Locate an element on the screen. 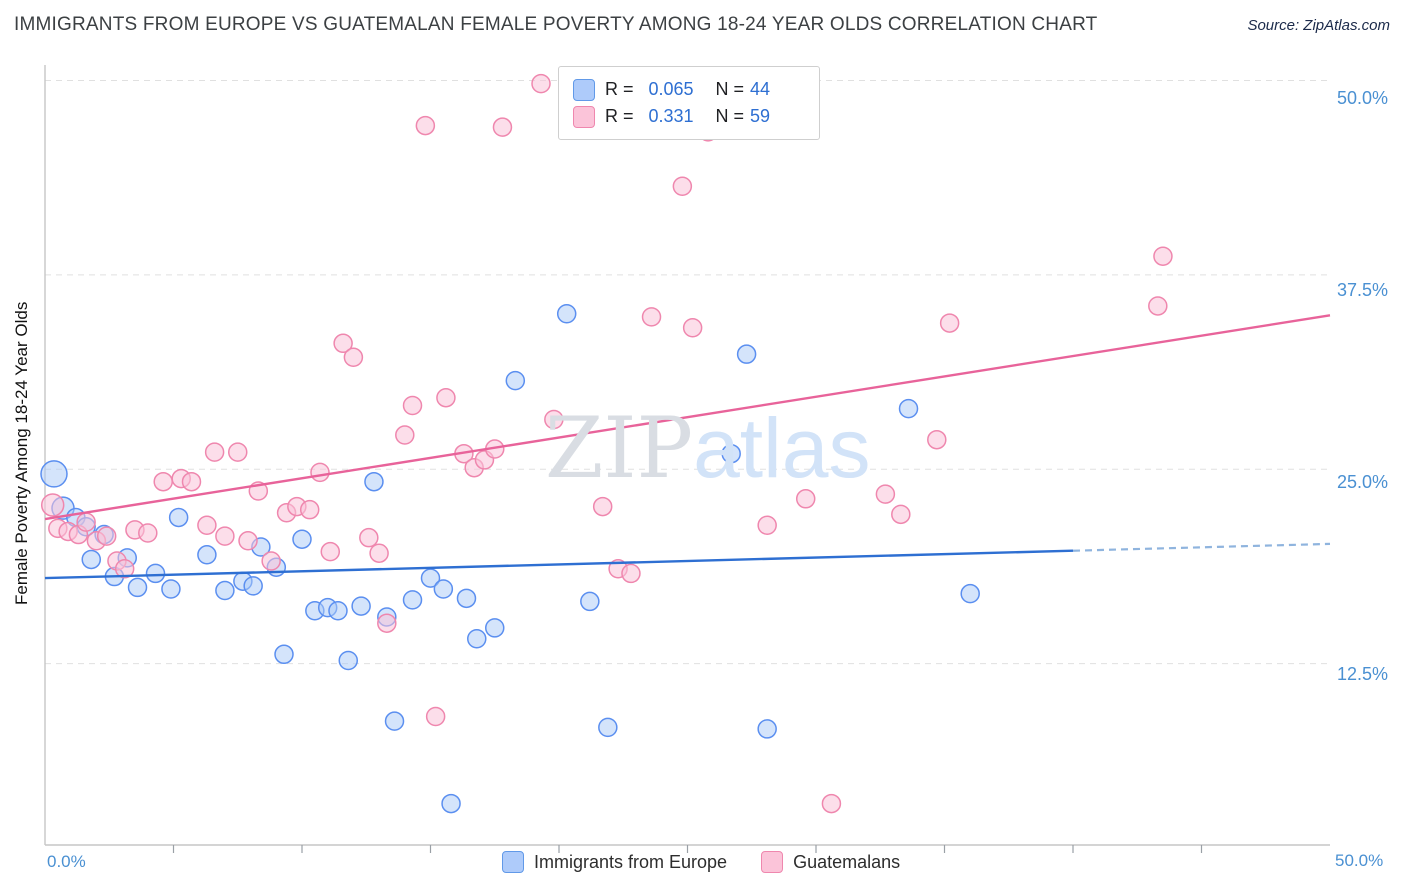 This screenshot has height=892, width=1406. x-tick-label-min: 0.0% is located at coordinates (66, 861).